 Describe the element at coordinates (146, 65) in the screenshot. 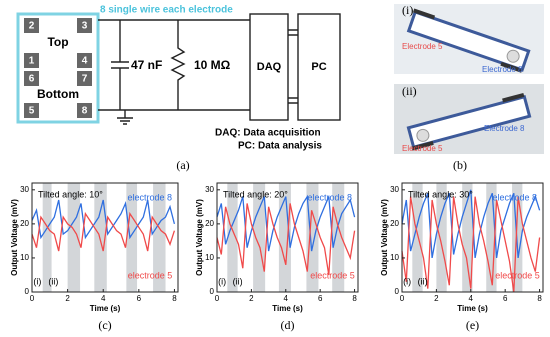

I see `capacitor-label: 47 nF` at that location.